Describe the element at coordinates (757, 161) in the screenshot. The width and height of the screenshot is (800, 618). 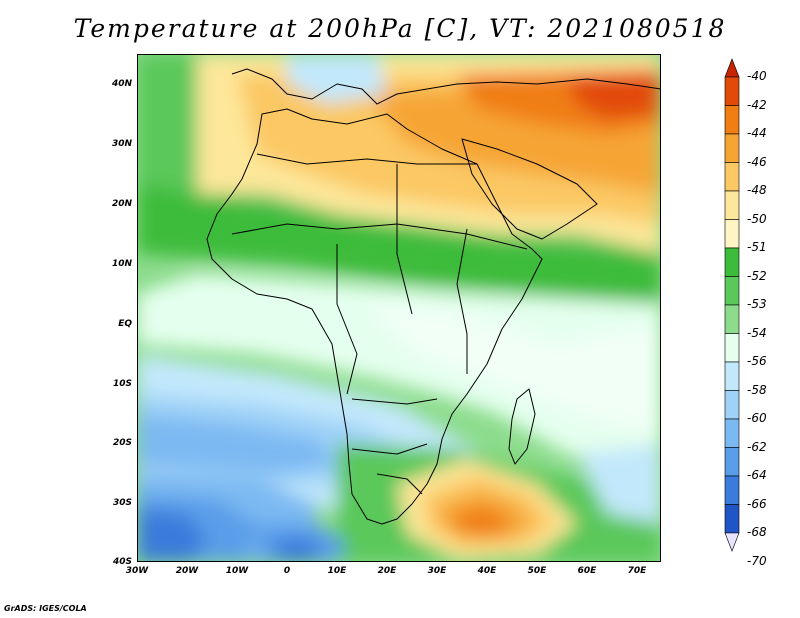
I see `colorbar-tick-label: -46` at that location.